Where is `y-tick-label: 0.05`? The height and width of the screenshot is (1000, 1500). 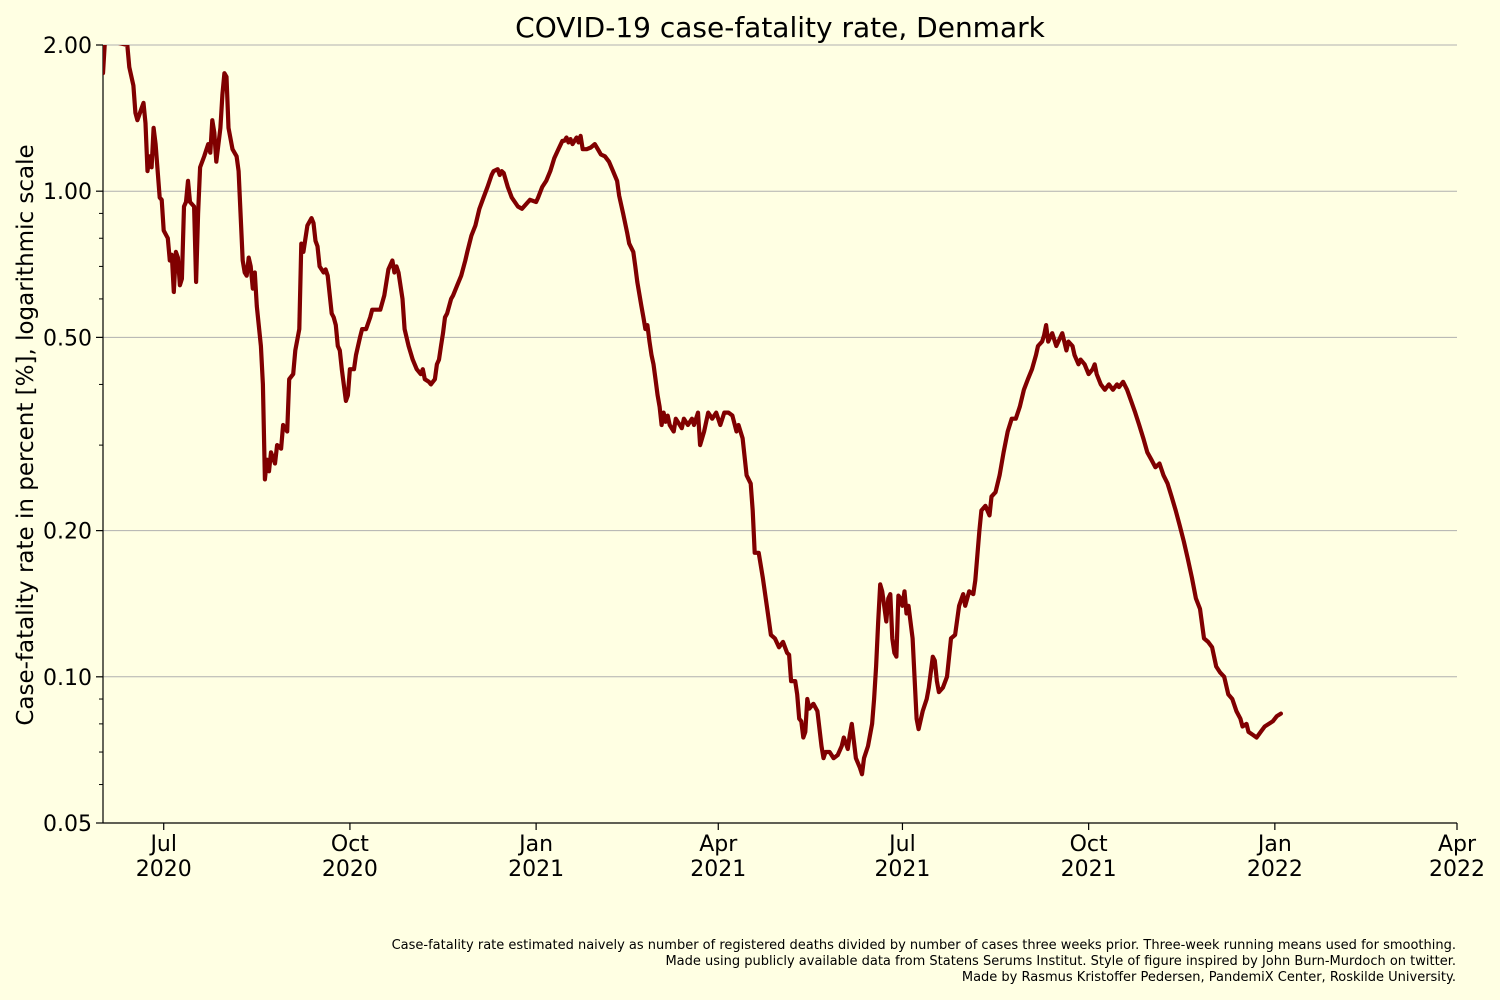 y-tick-label: 0.05 is located at coordinates (67, 824).